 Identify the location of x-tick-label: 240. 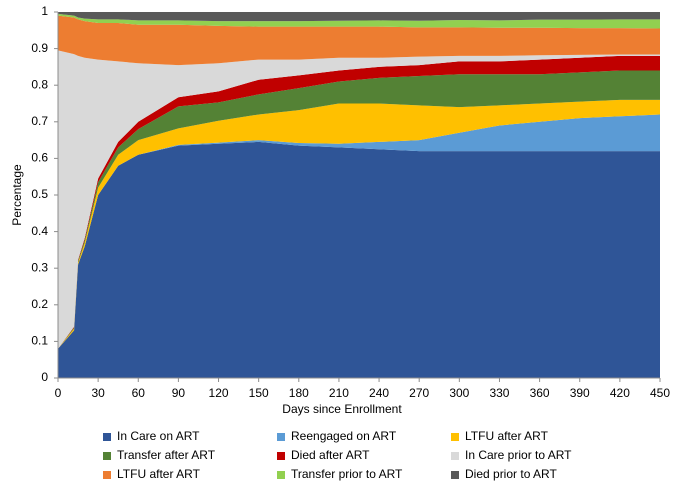
(379, 393).